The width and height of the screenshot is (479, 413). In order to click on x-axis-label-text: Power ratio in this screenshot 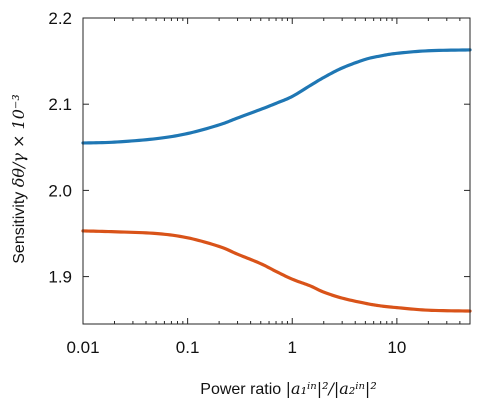, I will do `click(242, 389)`.